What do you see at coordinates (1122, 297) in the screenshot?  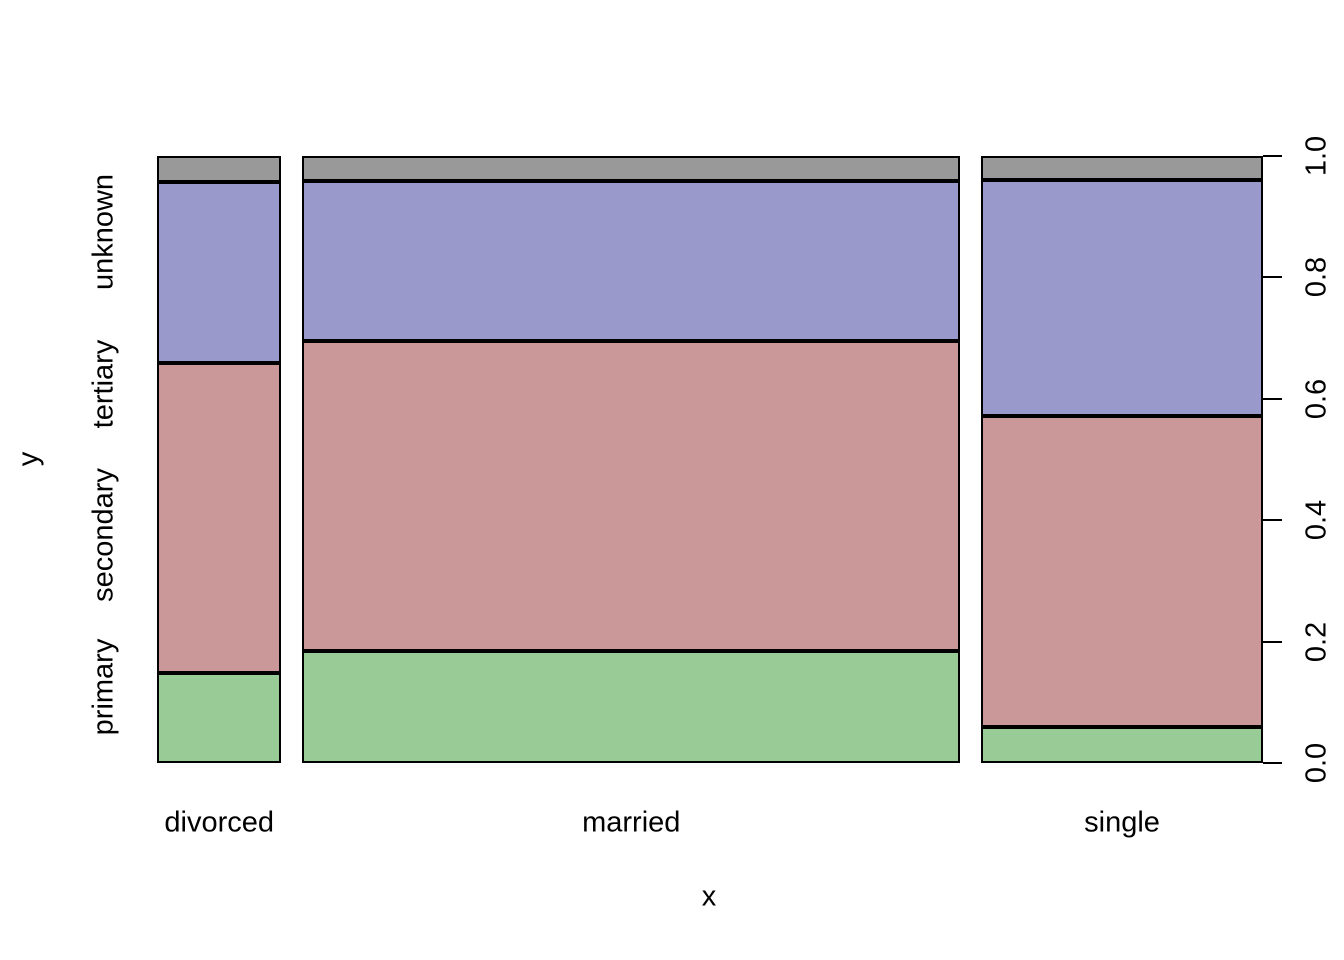 I see `segment-single-tertiary` at bounding box center [1122, 297].